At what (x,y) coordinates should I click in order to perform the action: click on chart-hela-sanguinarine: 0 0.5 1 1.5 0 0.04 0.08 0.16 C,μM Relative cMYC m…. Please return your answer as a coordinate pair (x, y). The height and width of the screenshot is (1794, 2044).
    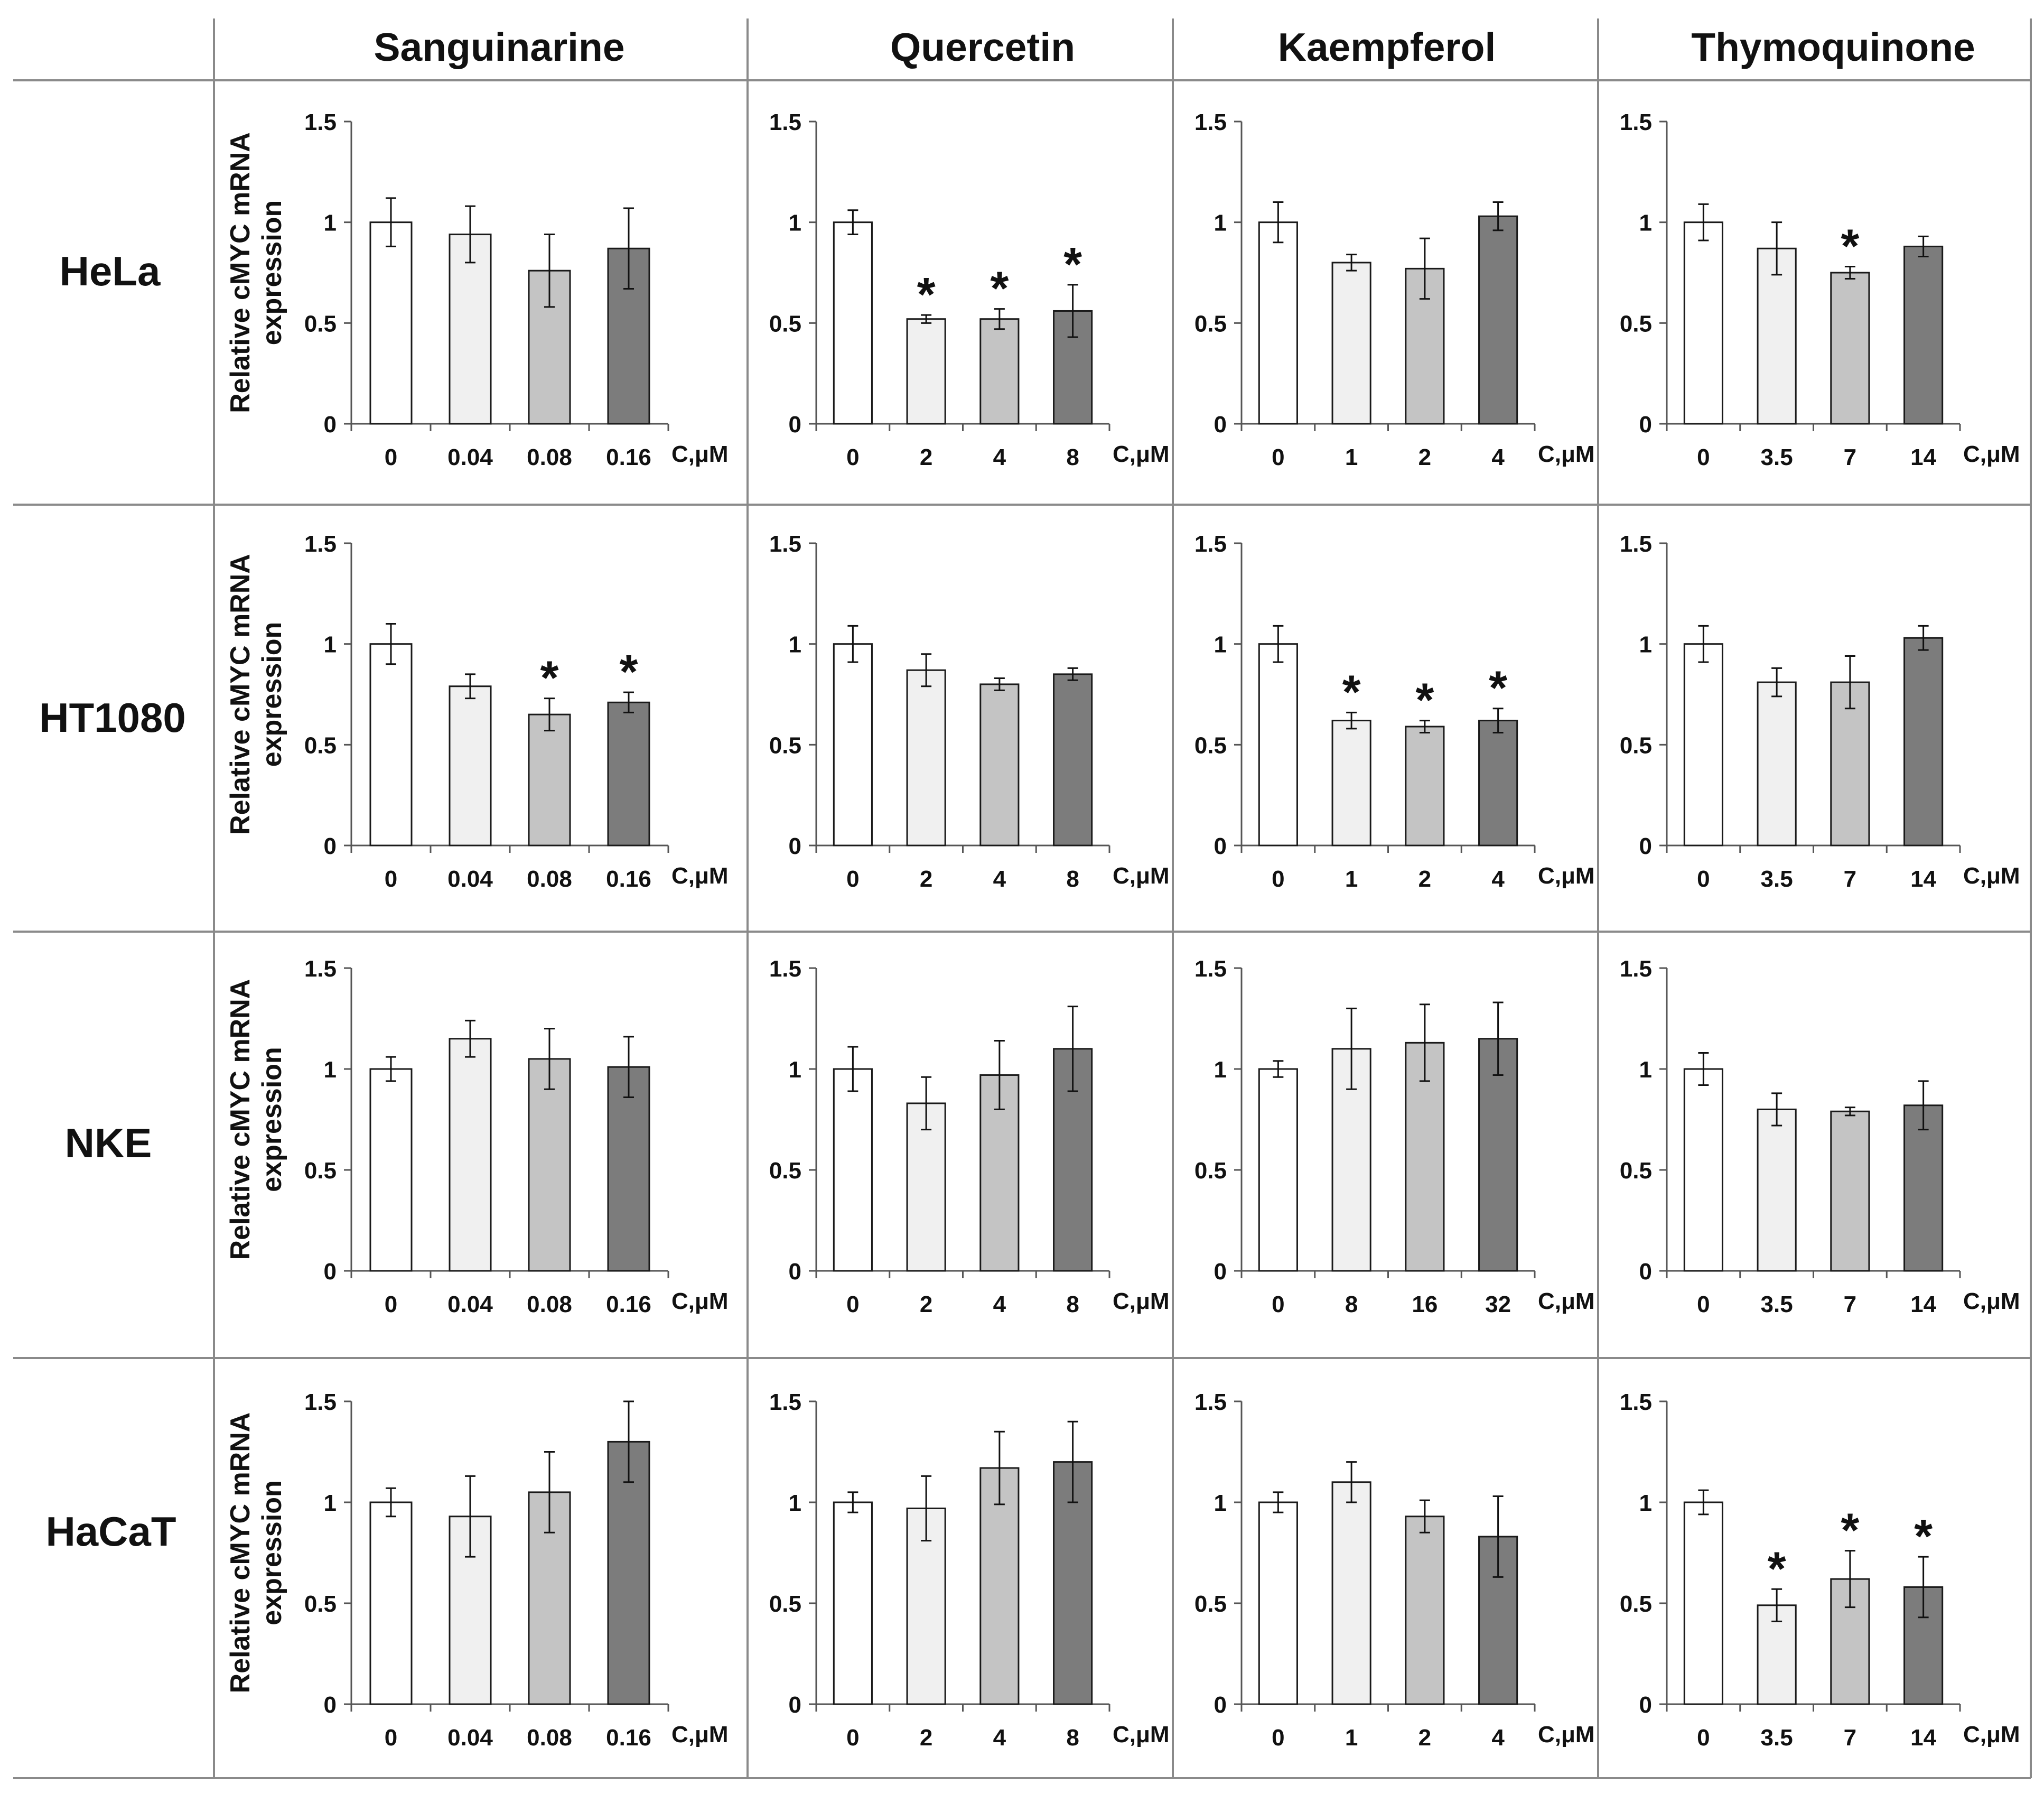
    Looking at the image, I should click on (477, 290).